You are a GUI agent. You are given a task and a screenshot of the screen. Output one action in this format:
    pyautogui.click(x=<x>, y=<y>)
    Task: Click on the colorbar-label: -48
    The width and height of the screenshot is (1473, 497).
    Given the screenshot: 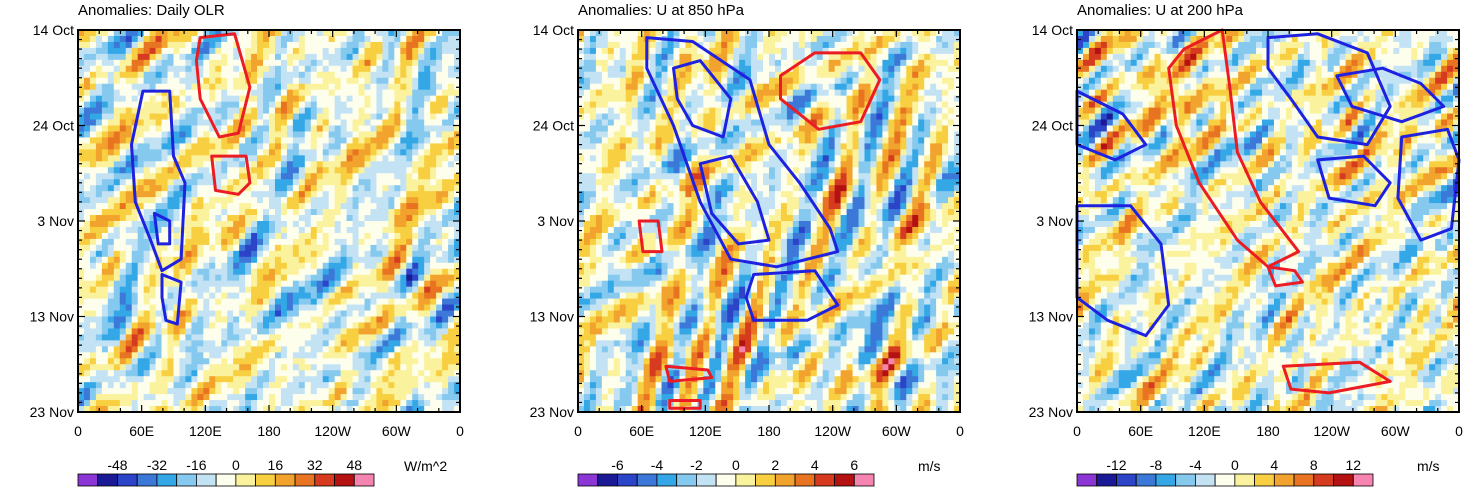 What is the action you would take?
    pyautogui.click(x=117, y=465)
    